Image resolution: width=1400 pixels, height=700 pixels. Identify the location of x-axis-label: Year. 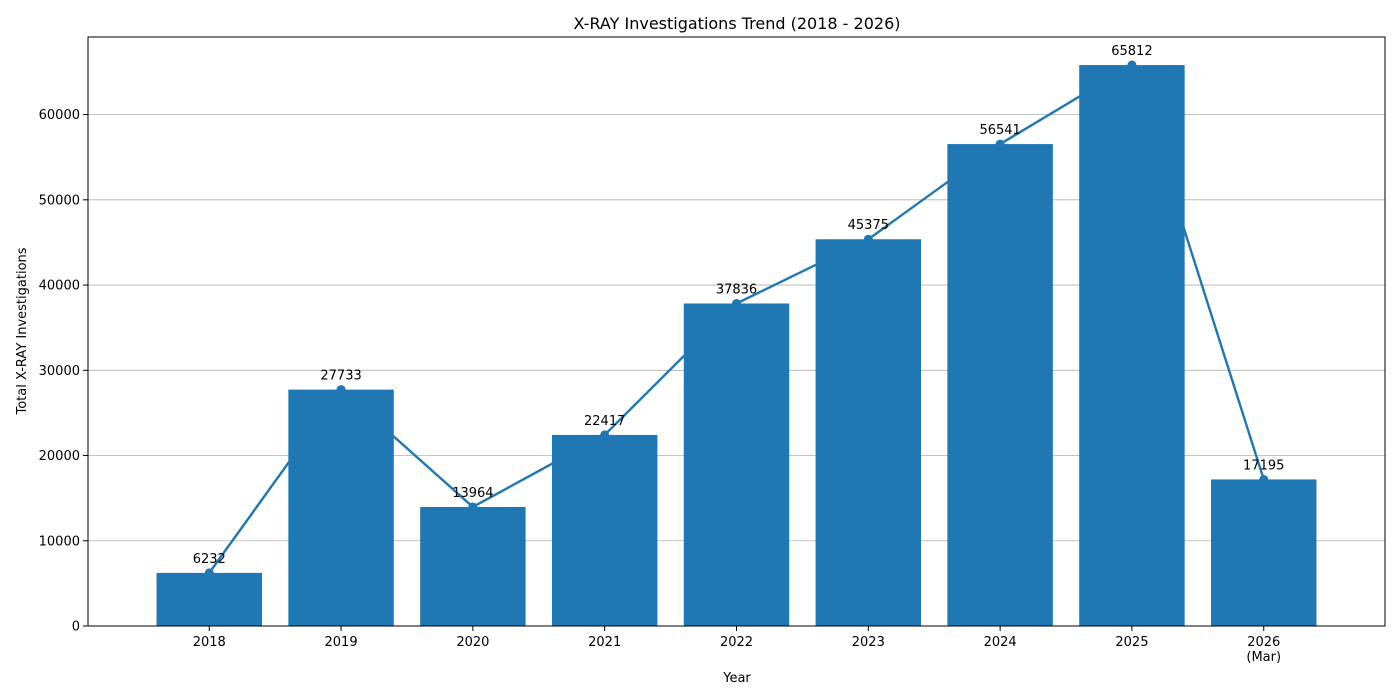
(736, 678).